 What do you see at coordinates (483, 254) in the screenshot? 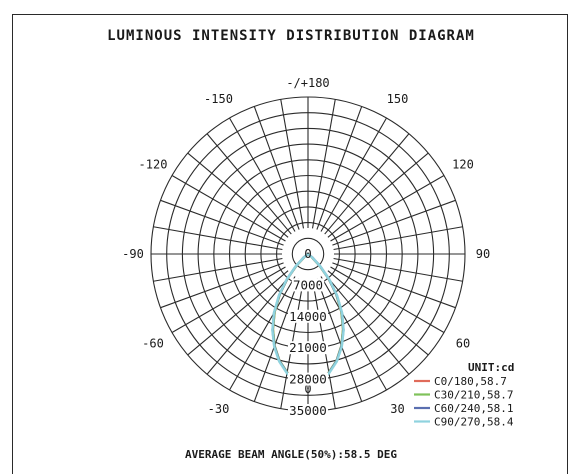
I see `angle-label: 90` at bounding box center [483, 254].